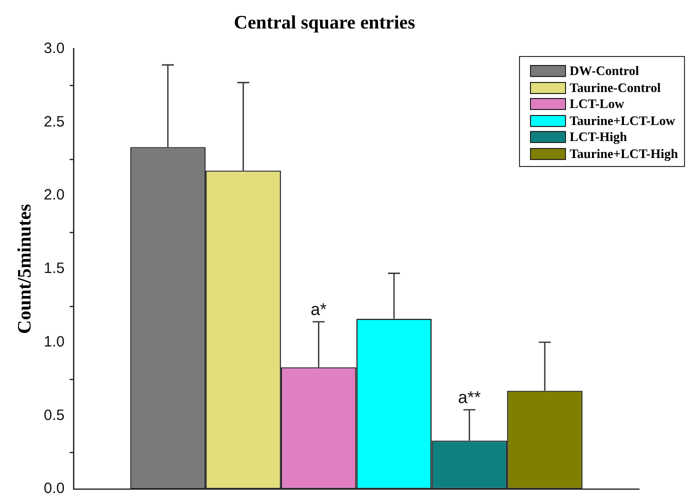  What do you see at coordinates (605, 71) in the screenshot?
I see `legend-label: DW-Control` at bounding box center [605, 71].